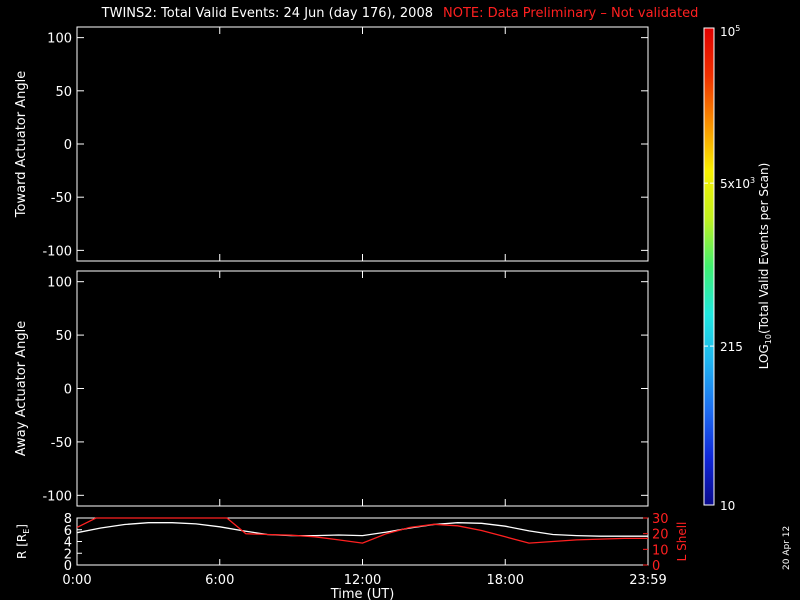 The height and width of the screenshot is (600, 800). What do you see at coordinates (571, 13) in the screenshot?
I see `title-note: NOTE: Data Preliminary – Not validated` at bounding box center [571, 13].